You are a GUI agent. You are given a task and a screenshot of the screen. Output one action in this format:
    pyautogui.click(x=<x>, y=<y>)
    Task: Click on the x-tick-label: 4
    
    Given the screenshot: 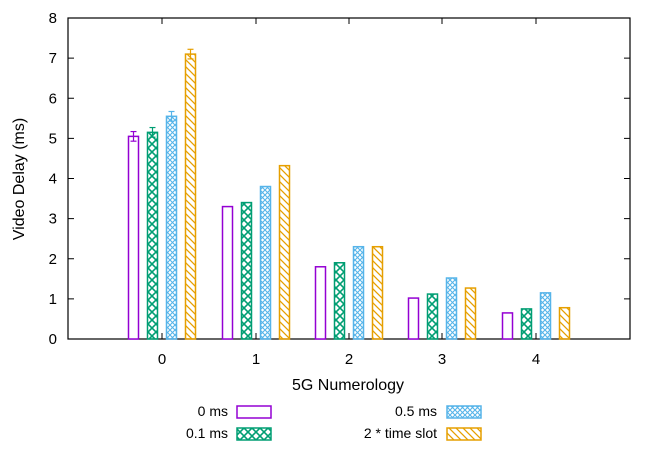 What is the action you would take?
    pyautogui.click(x=536, y=359)
    